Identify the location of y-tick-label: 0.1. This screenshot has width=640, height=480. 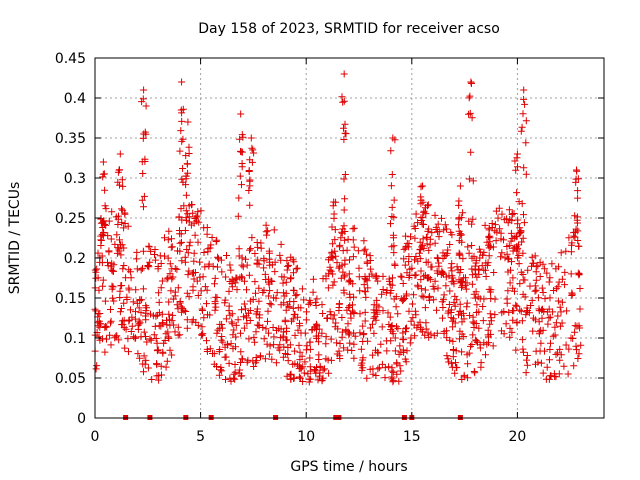
(75, 339).